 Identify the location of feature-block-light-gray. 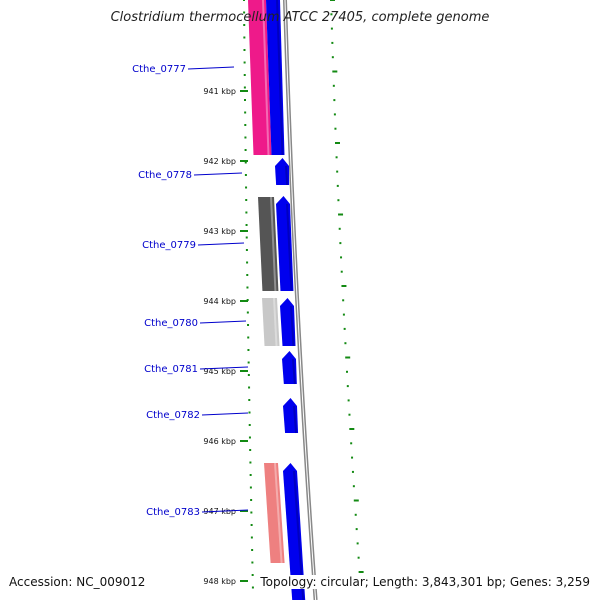
(271, 322).